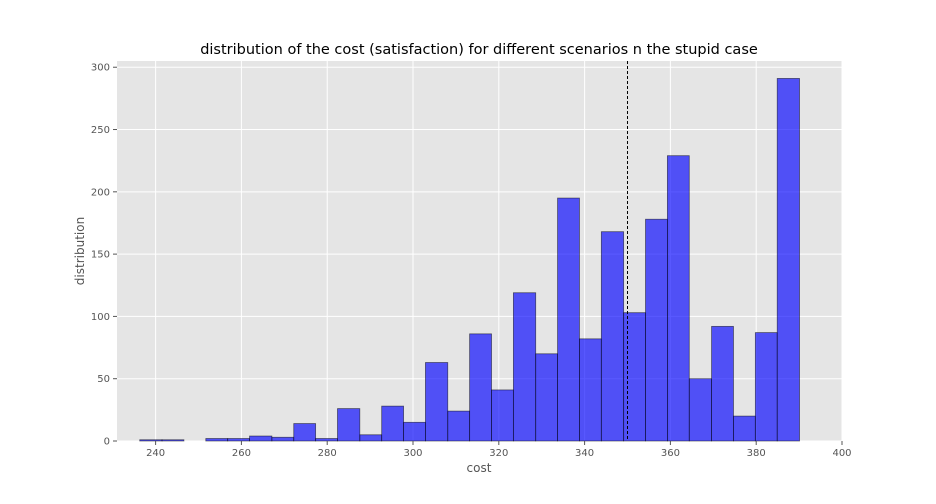  I want to click on x-axis-label: cost, so click(479, 468).